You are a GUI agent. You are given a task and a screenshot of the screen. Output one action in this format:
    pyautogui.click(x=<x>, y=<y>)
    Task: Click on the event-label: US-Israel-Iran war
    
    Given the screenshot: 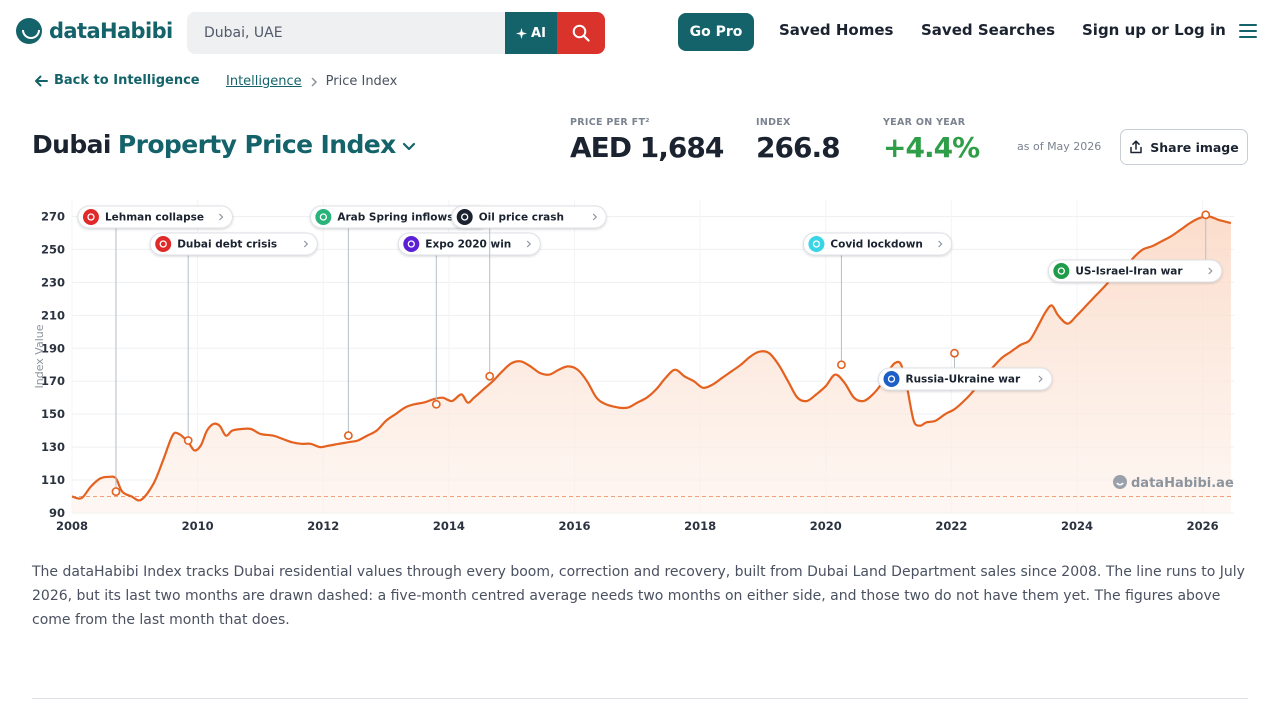 What is the action you would take?
    pyautogui.click(x=1129, y=272)
    